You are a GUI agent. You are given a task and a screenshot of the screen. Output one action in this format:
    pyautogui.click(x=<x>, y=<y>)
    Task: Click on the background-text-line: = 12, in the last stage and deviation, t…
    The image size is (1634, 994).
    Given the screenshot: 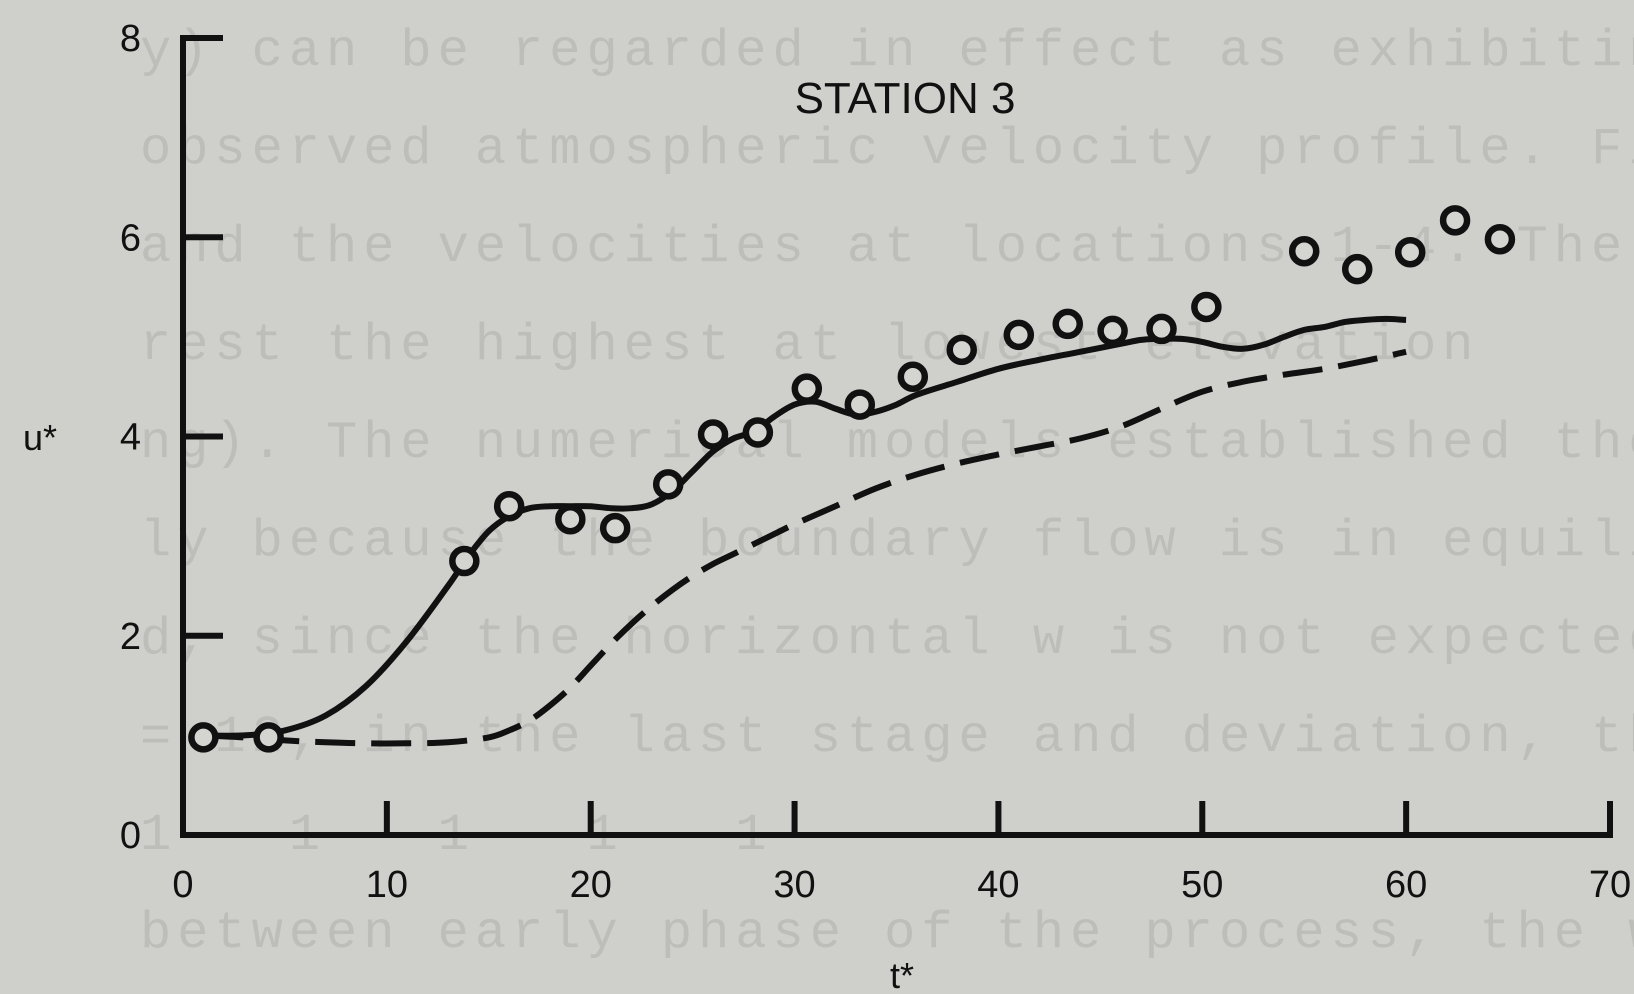 What is the action you would take?
    pyautogui.click(x=887, y=737)
    